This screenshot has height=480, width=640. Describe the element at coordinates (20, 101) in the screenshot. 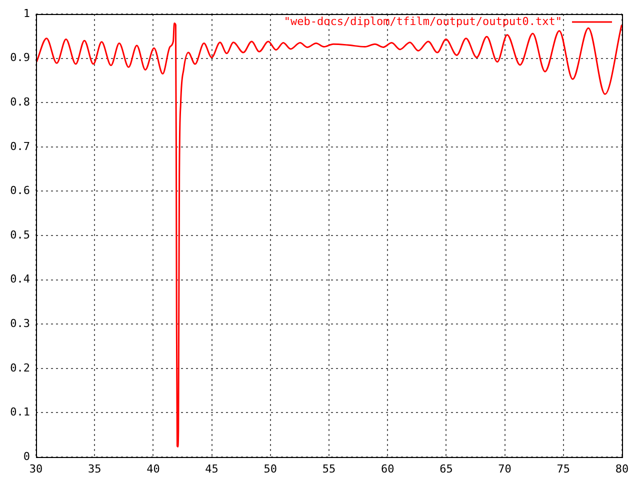

I see `y-tick-label: 0.8` at that location.